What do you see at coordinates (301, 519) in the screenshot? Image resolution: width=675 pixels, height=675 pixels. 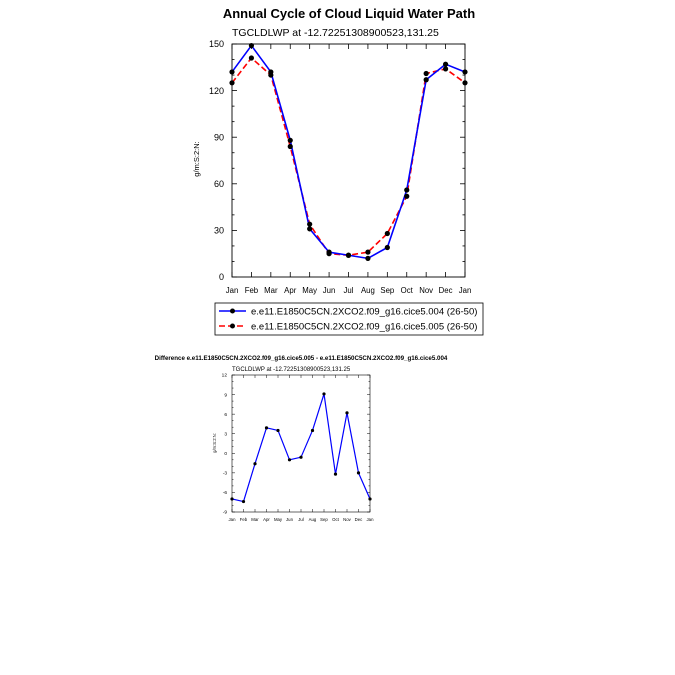 I see `chart2-xtick-label: Jul` at bounding box center [301, 519].